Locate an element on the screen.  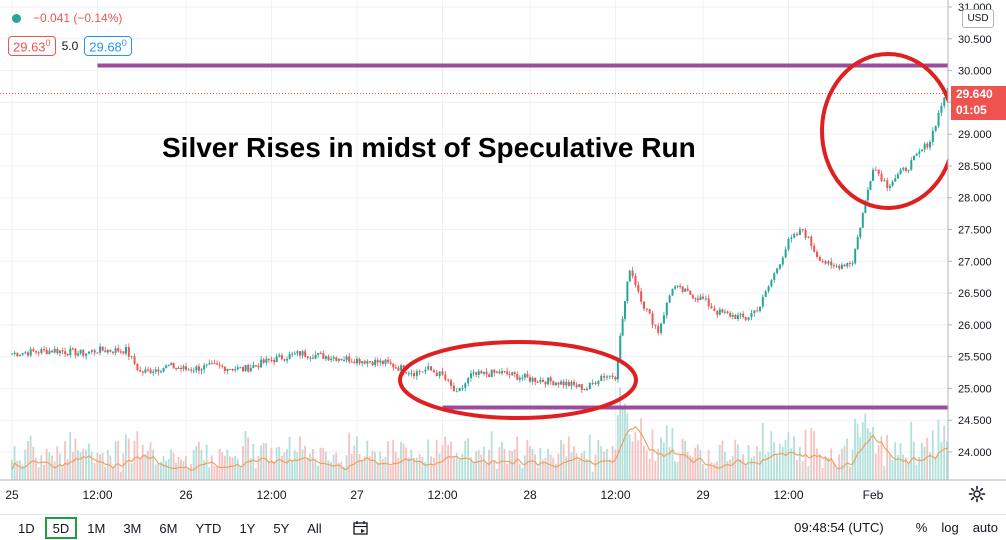
currency-button: USD is located at coordinates (978, 18).